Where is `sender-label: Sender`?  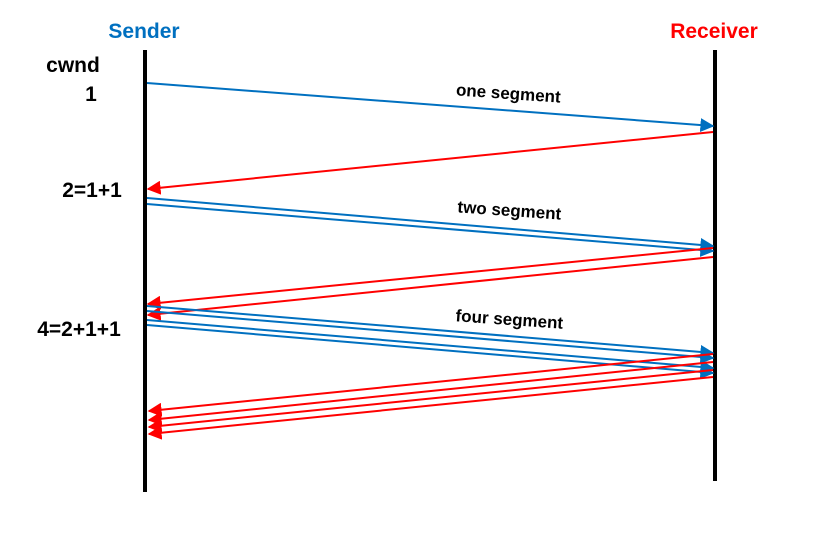 sender-label: Sender is located at coordinates (143, 31).